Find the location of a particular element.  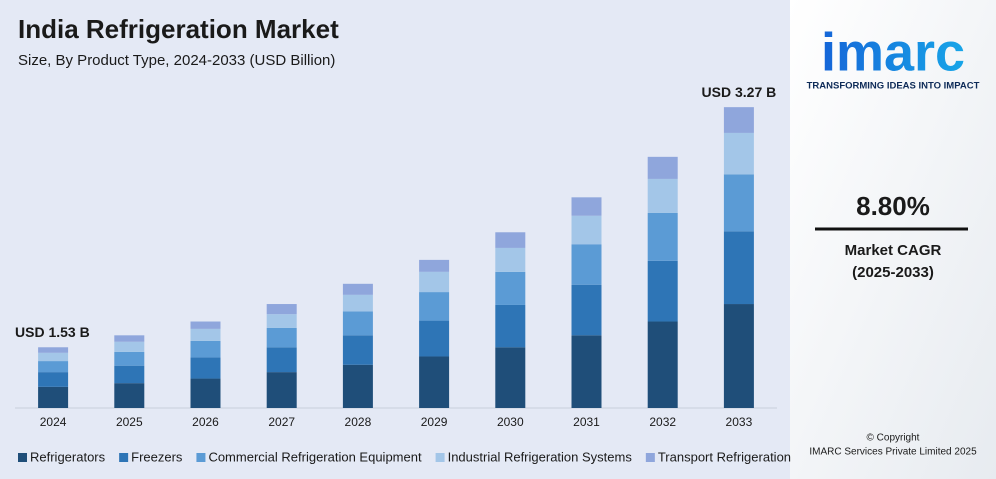

legend-label: Freezers is located at coordinates (157, 456).